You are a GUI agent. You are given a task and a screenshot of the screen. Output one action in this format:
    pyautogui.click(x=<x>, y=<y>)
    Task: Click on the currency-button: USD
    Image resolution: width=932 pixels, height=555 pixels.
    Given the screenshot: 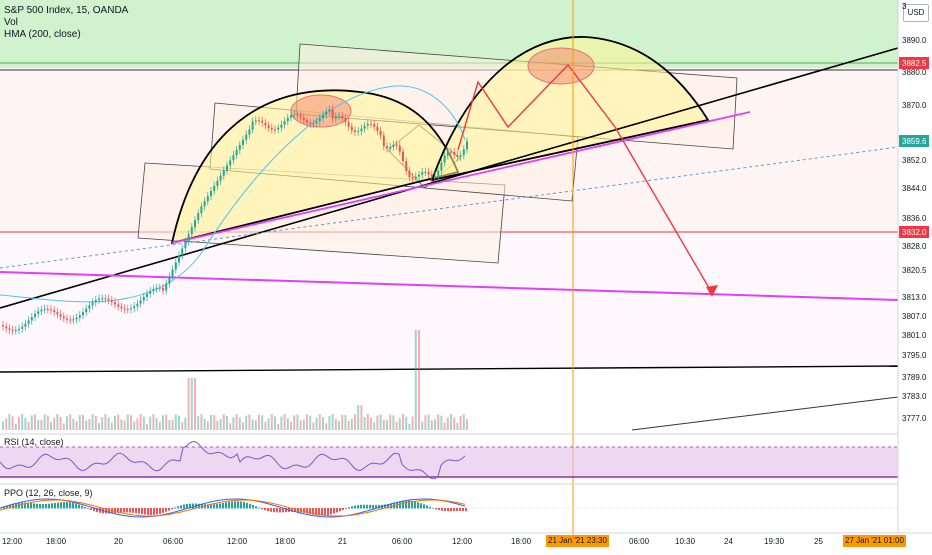 What is the action you would take?
    pyautogui.click(x=916, y=13)
    